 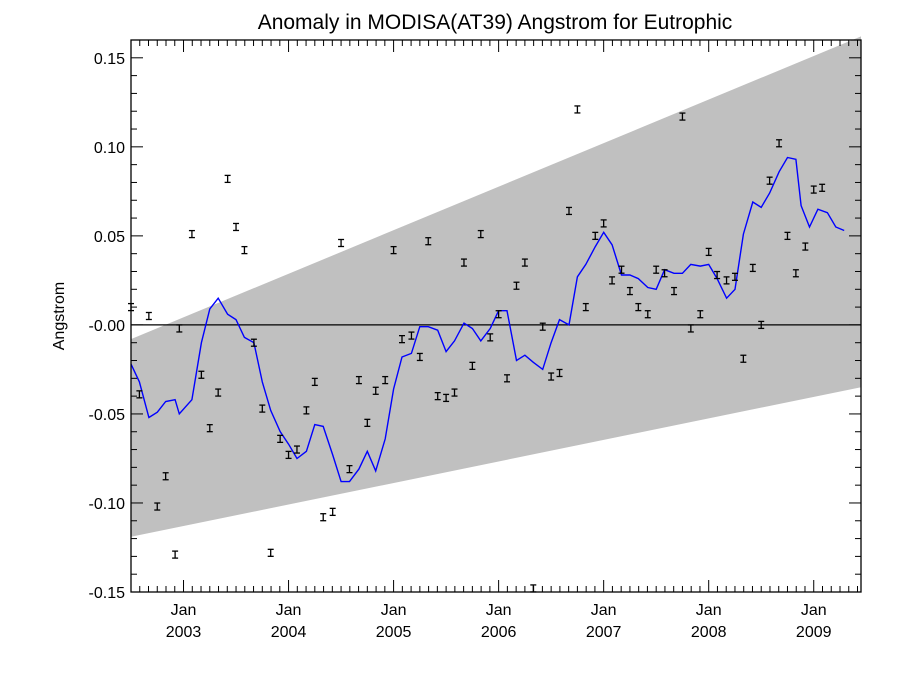 I want to click on x-tick-year-label: 2007, so click(x=604, y=632).